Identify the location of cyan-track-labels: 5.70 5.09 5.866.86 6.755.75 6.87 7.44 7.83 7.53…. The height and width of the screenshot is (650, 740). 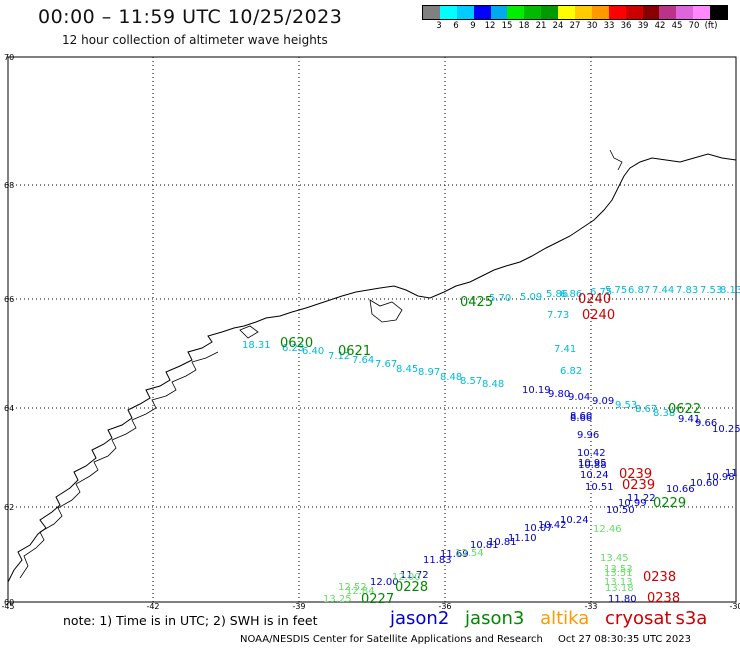
(491, 352).